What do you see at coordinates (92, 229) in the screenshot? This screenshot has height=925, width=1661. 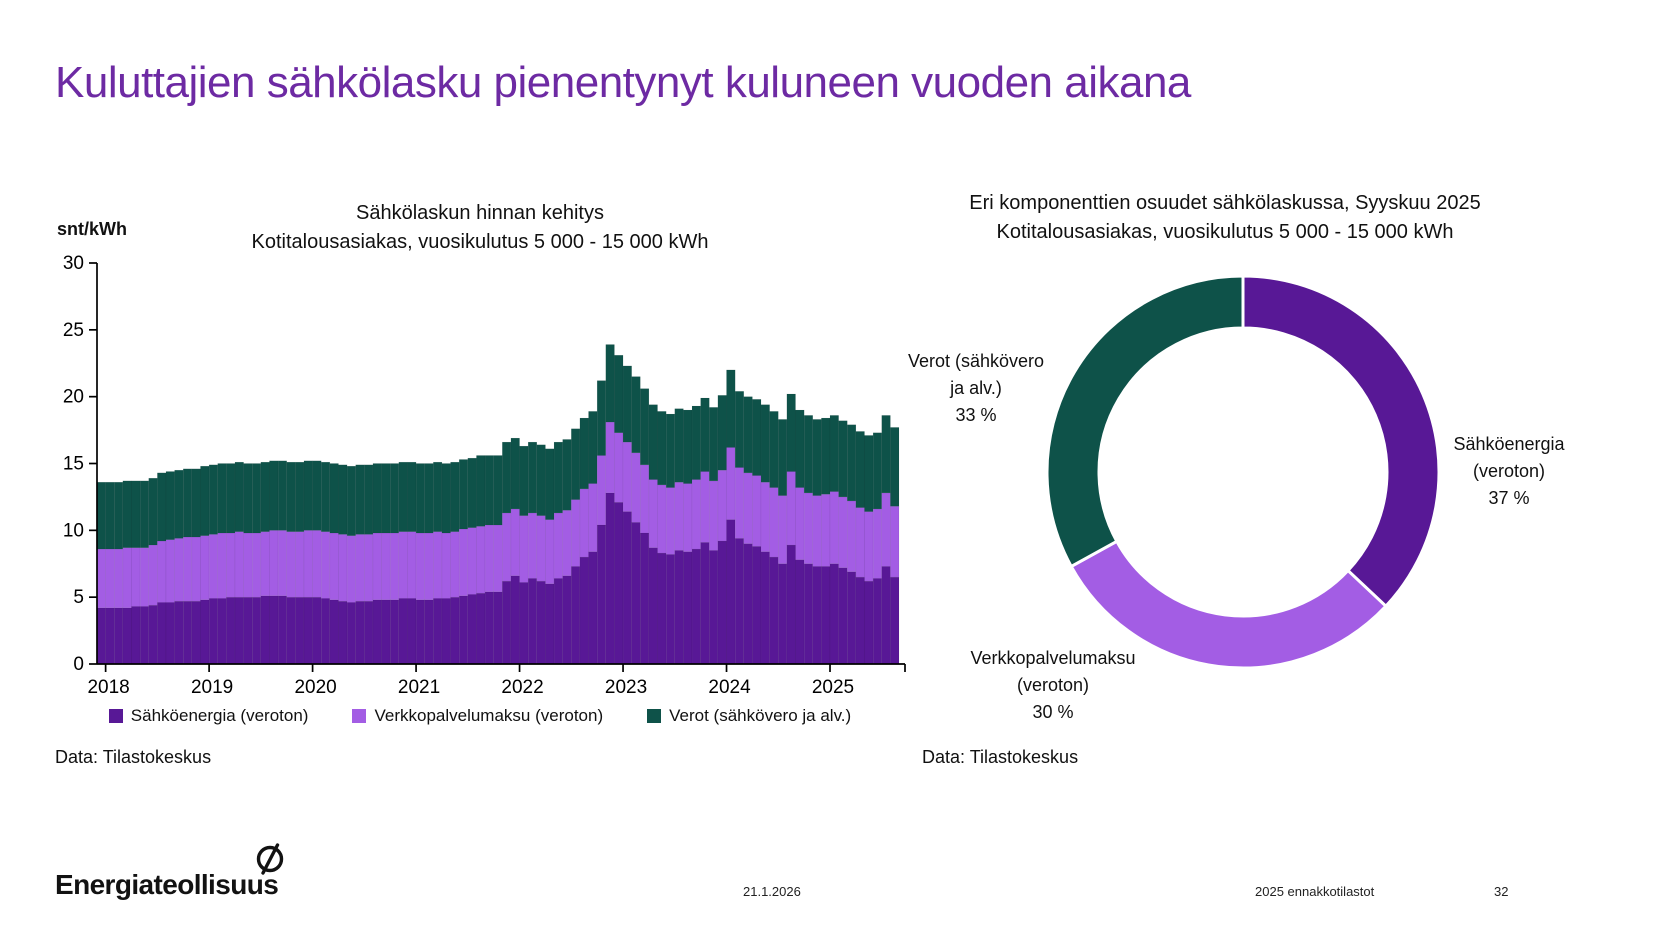 I see `y-axis-unit-label: snt/kWh` at bounding box center [92, 229].